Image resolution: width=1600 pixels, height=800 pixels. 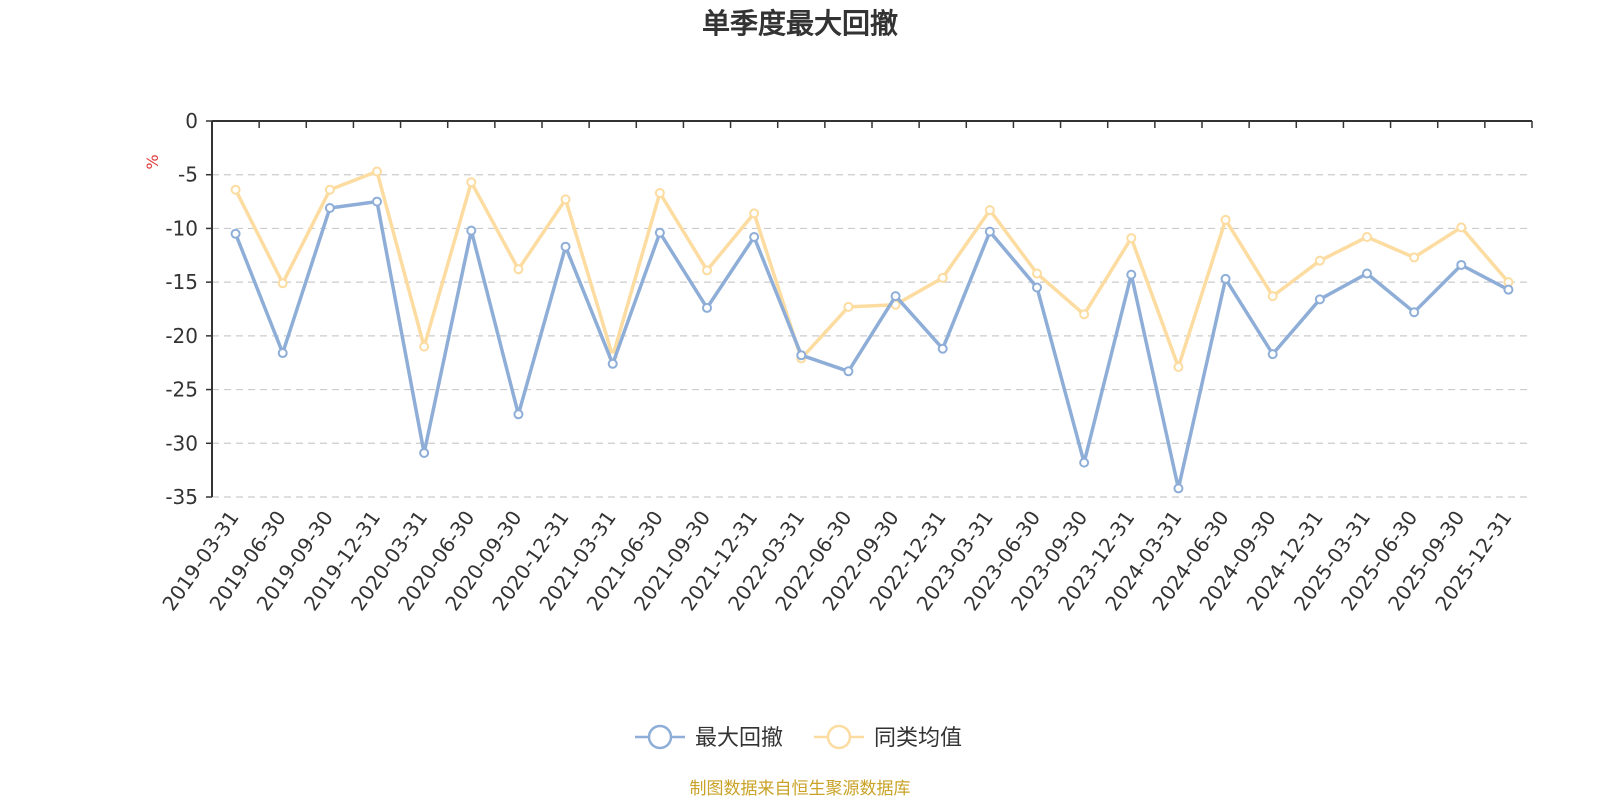 I want to click on y-axis-unit-label: %, so click(x=152, y=161).